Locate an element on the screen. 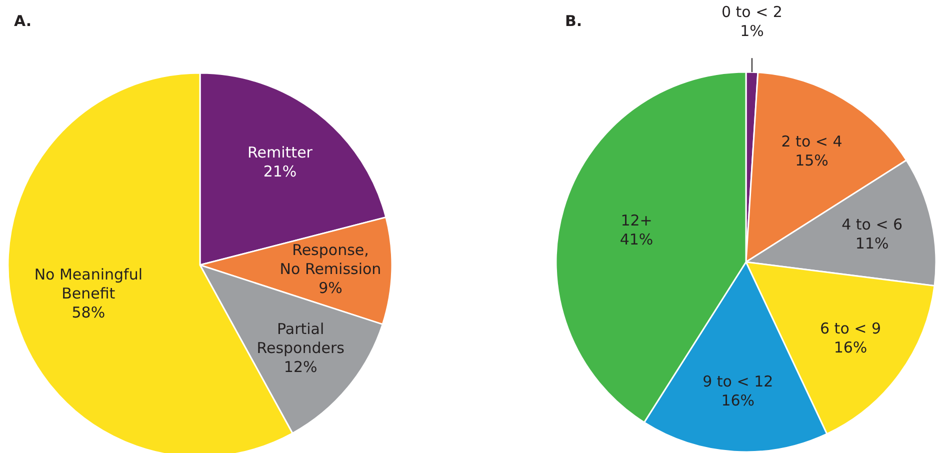 This screenshot has height=453, width=945. data-label: 12% is located at coordinates (301, 367).